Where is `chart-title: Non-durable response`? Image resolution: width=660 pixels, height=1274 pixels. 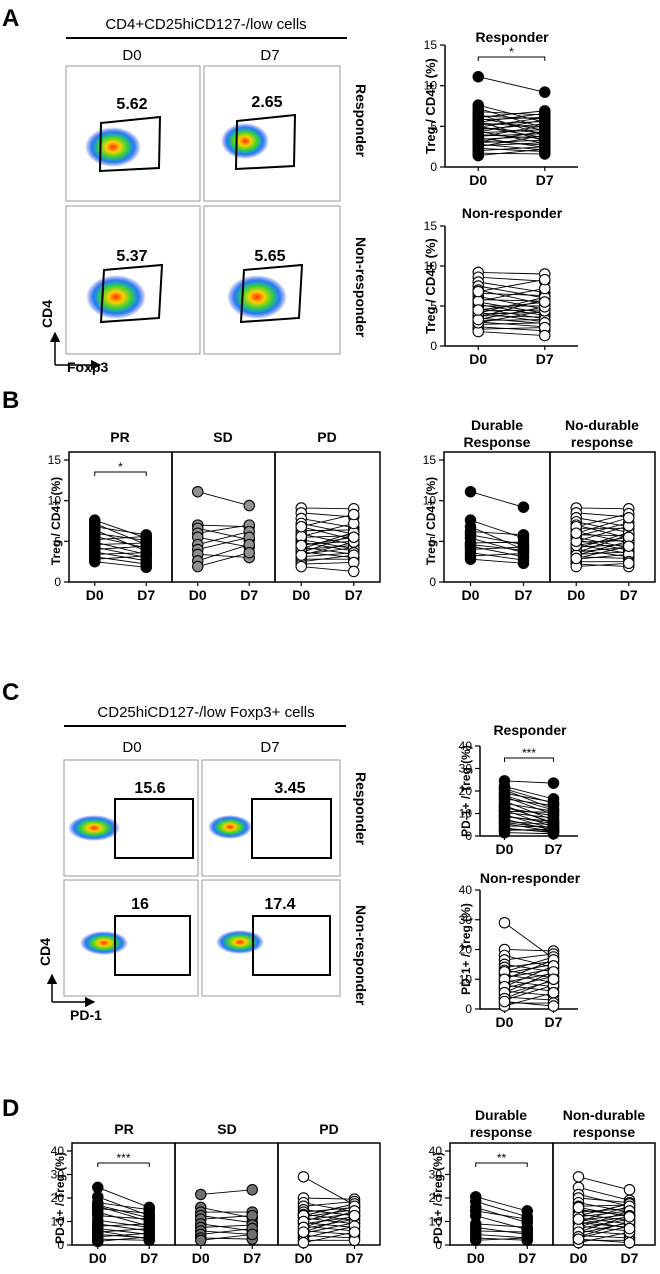
chart-title: Non-durable response is located at coordinates (604, 1123).